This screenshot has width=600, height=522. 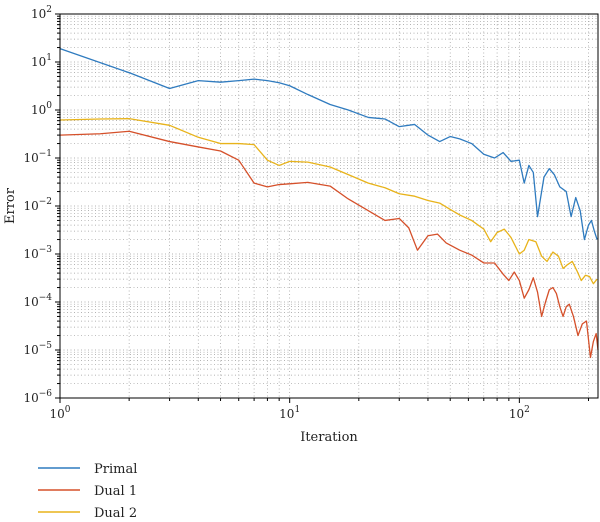 What do you see at coordinates (59, 413) in the screenshot?
I see `x-tick-label: 10⁰` at bounding box center [59, 413].